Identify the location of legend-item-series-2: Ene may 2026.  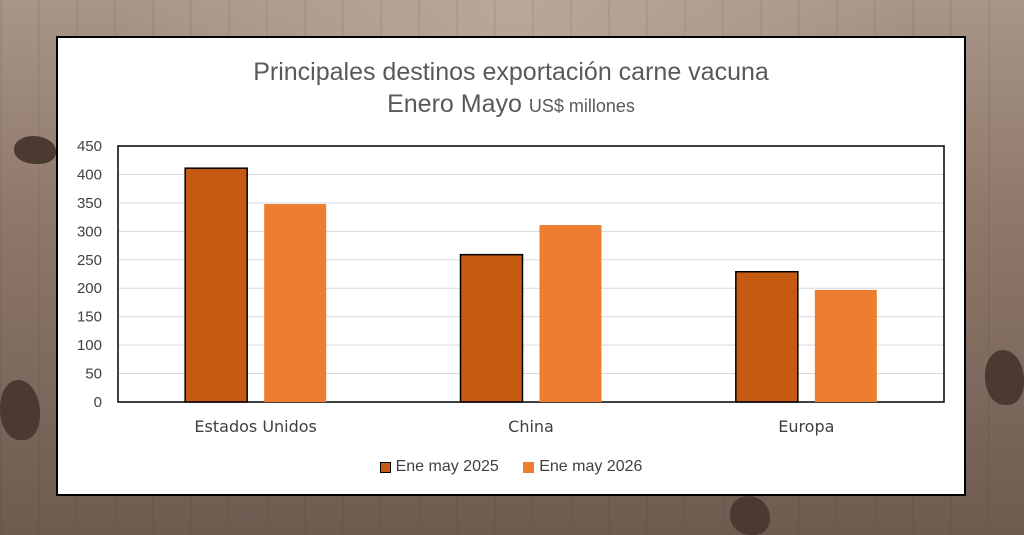
(582, 467).